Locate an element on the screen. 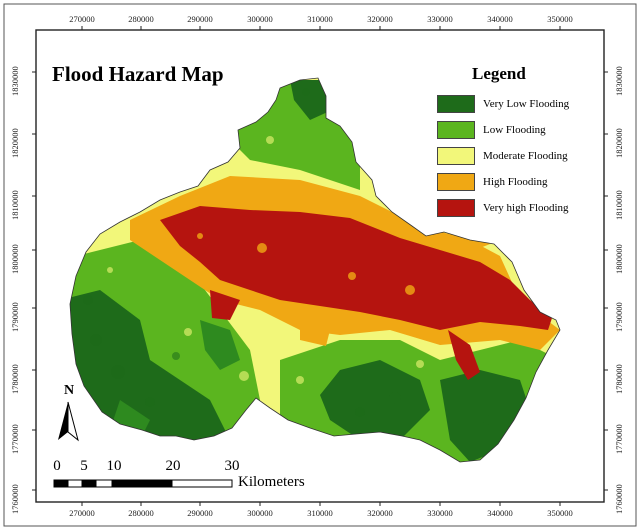 This screenshot has width=640, height=530. legend-item-low: Low Flooding is located at coordinates (491, 130).